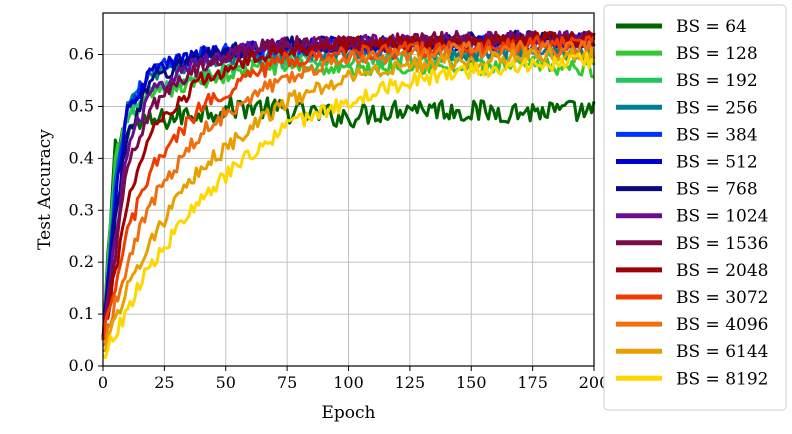 This screenshot has width=792, height=434. What do you see at coordinates (349, 413) in the screenshot?
I see `x-axis-label: Epoch` at bounding box center [349, 413].